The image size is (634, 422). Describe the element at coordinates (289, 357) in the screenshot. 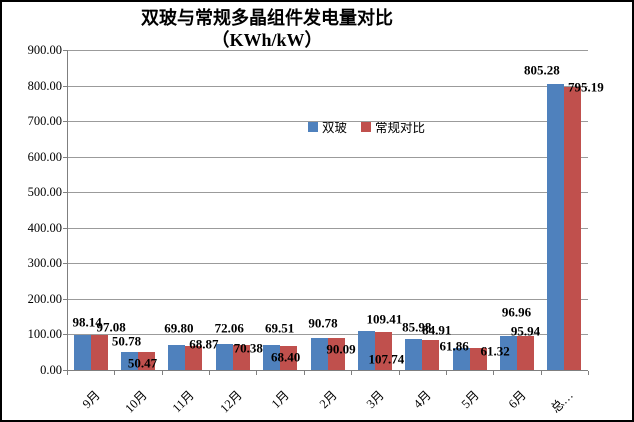

I see `bar-常规对比-1月` at that location.